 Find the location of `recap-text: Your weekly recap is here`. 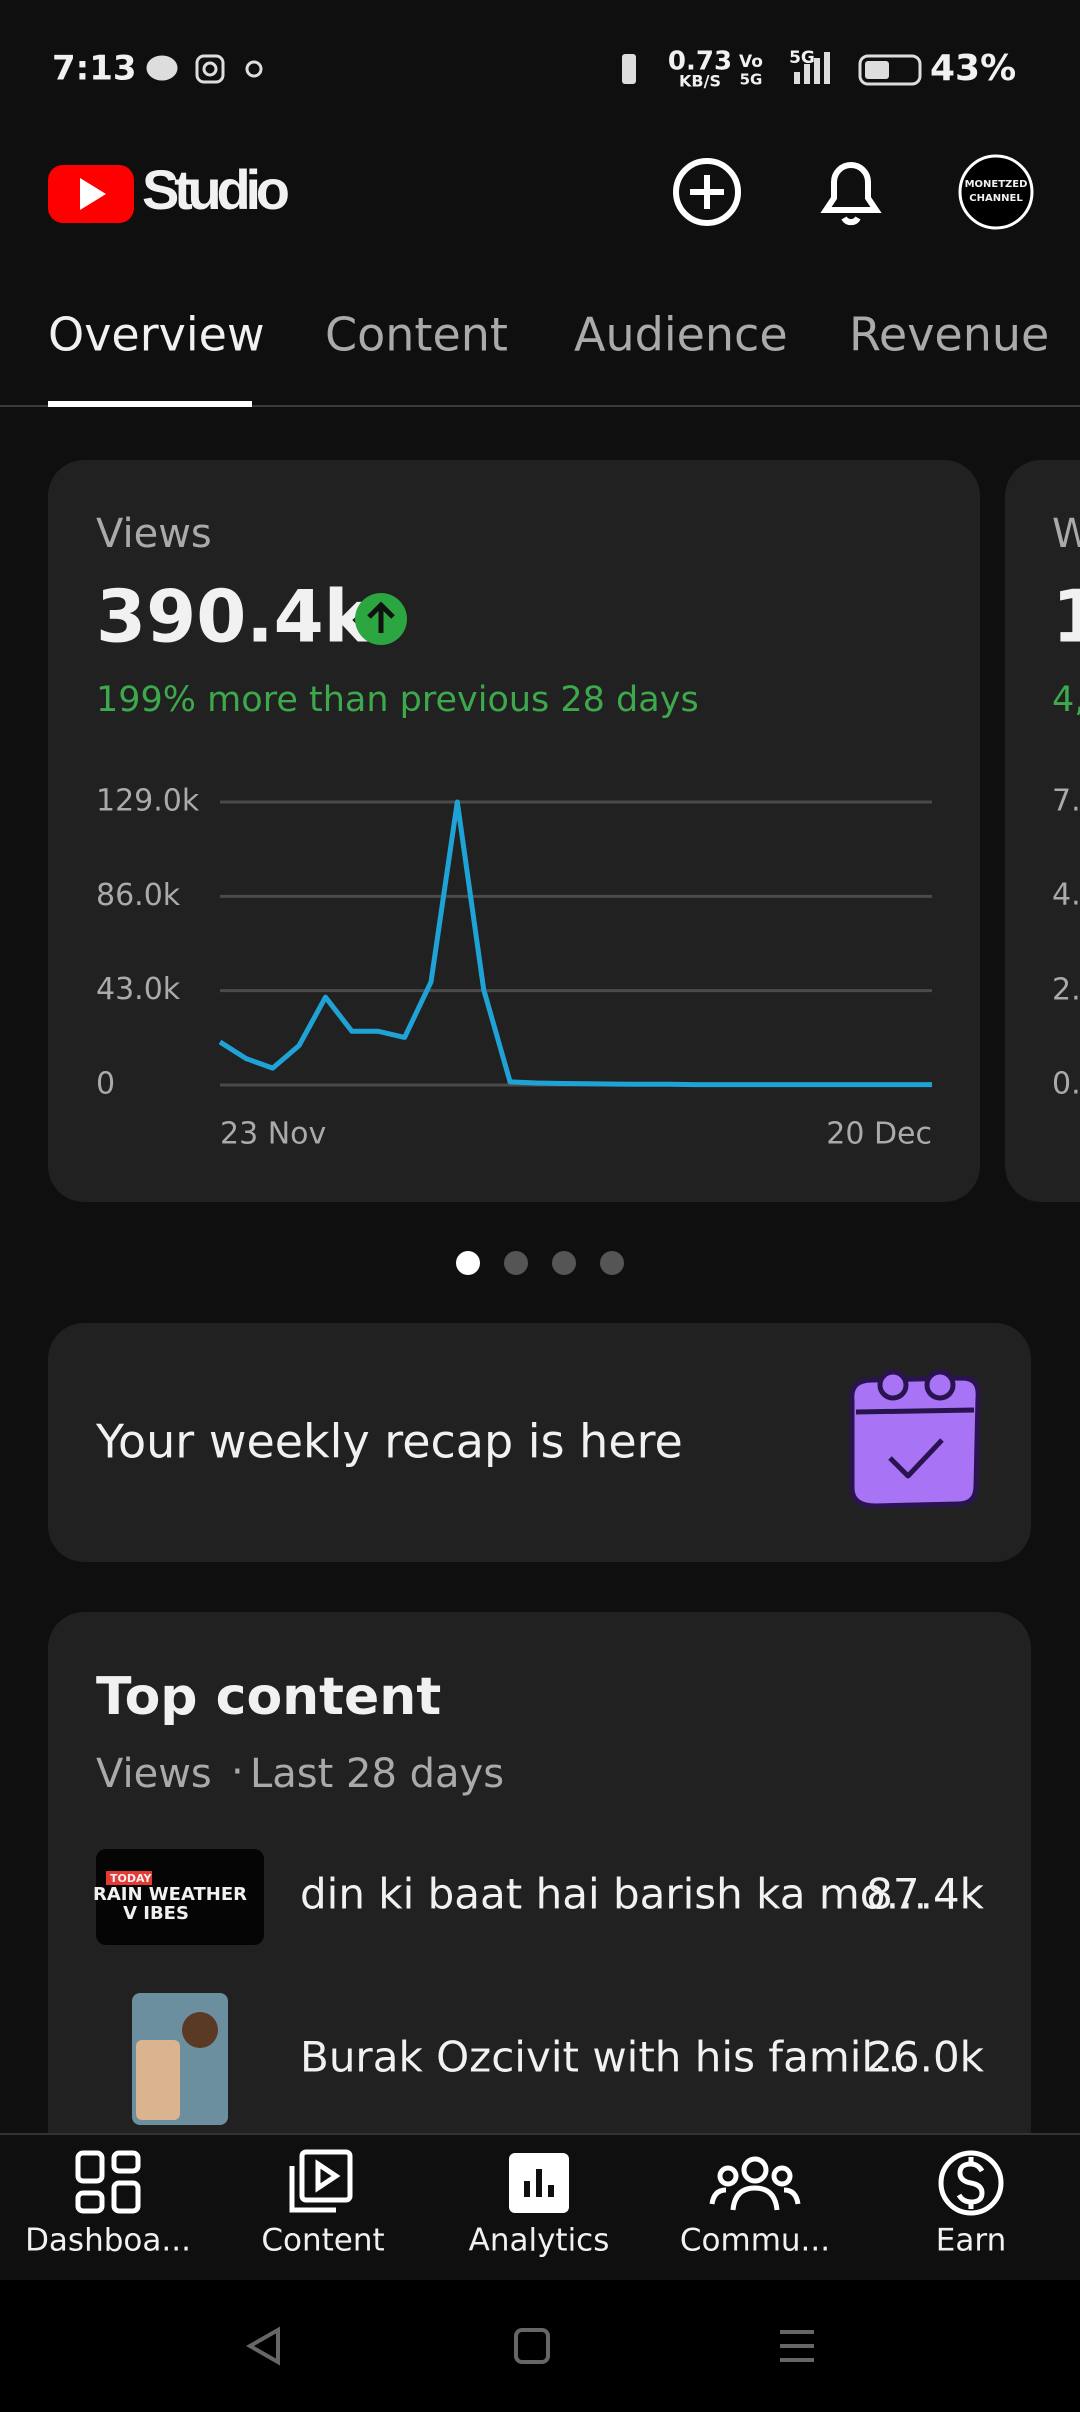

recap-text: Your weekly recap is here is located at coordinates (389, 1442).